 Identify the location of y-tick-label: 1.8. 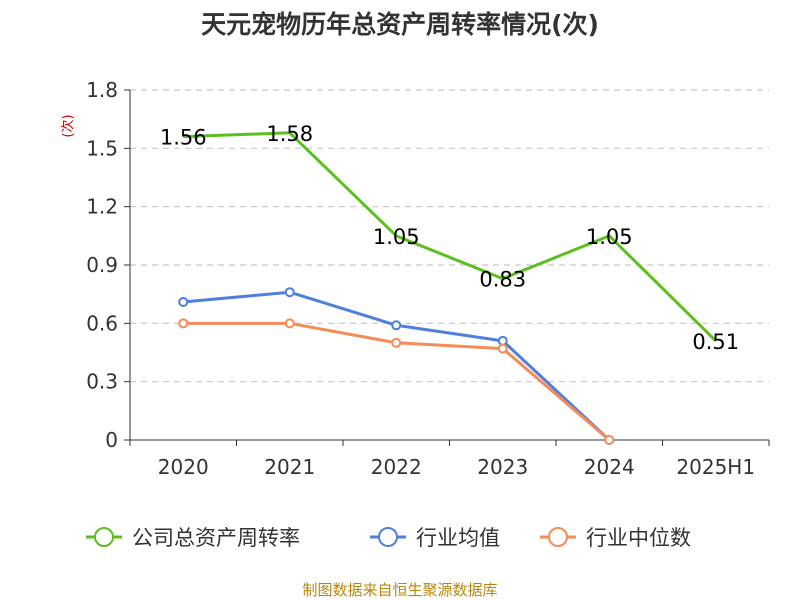
(102, 90).